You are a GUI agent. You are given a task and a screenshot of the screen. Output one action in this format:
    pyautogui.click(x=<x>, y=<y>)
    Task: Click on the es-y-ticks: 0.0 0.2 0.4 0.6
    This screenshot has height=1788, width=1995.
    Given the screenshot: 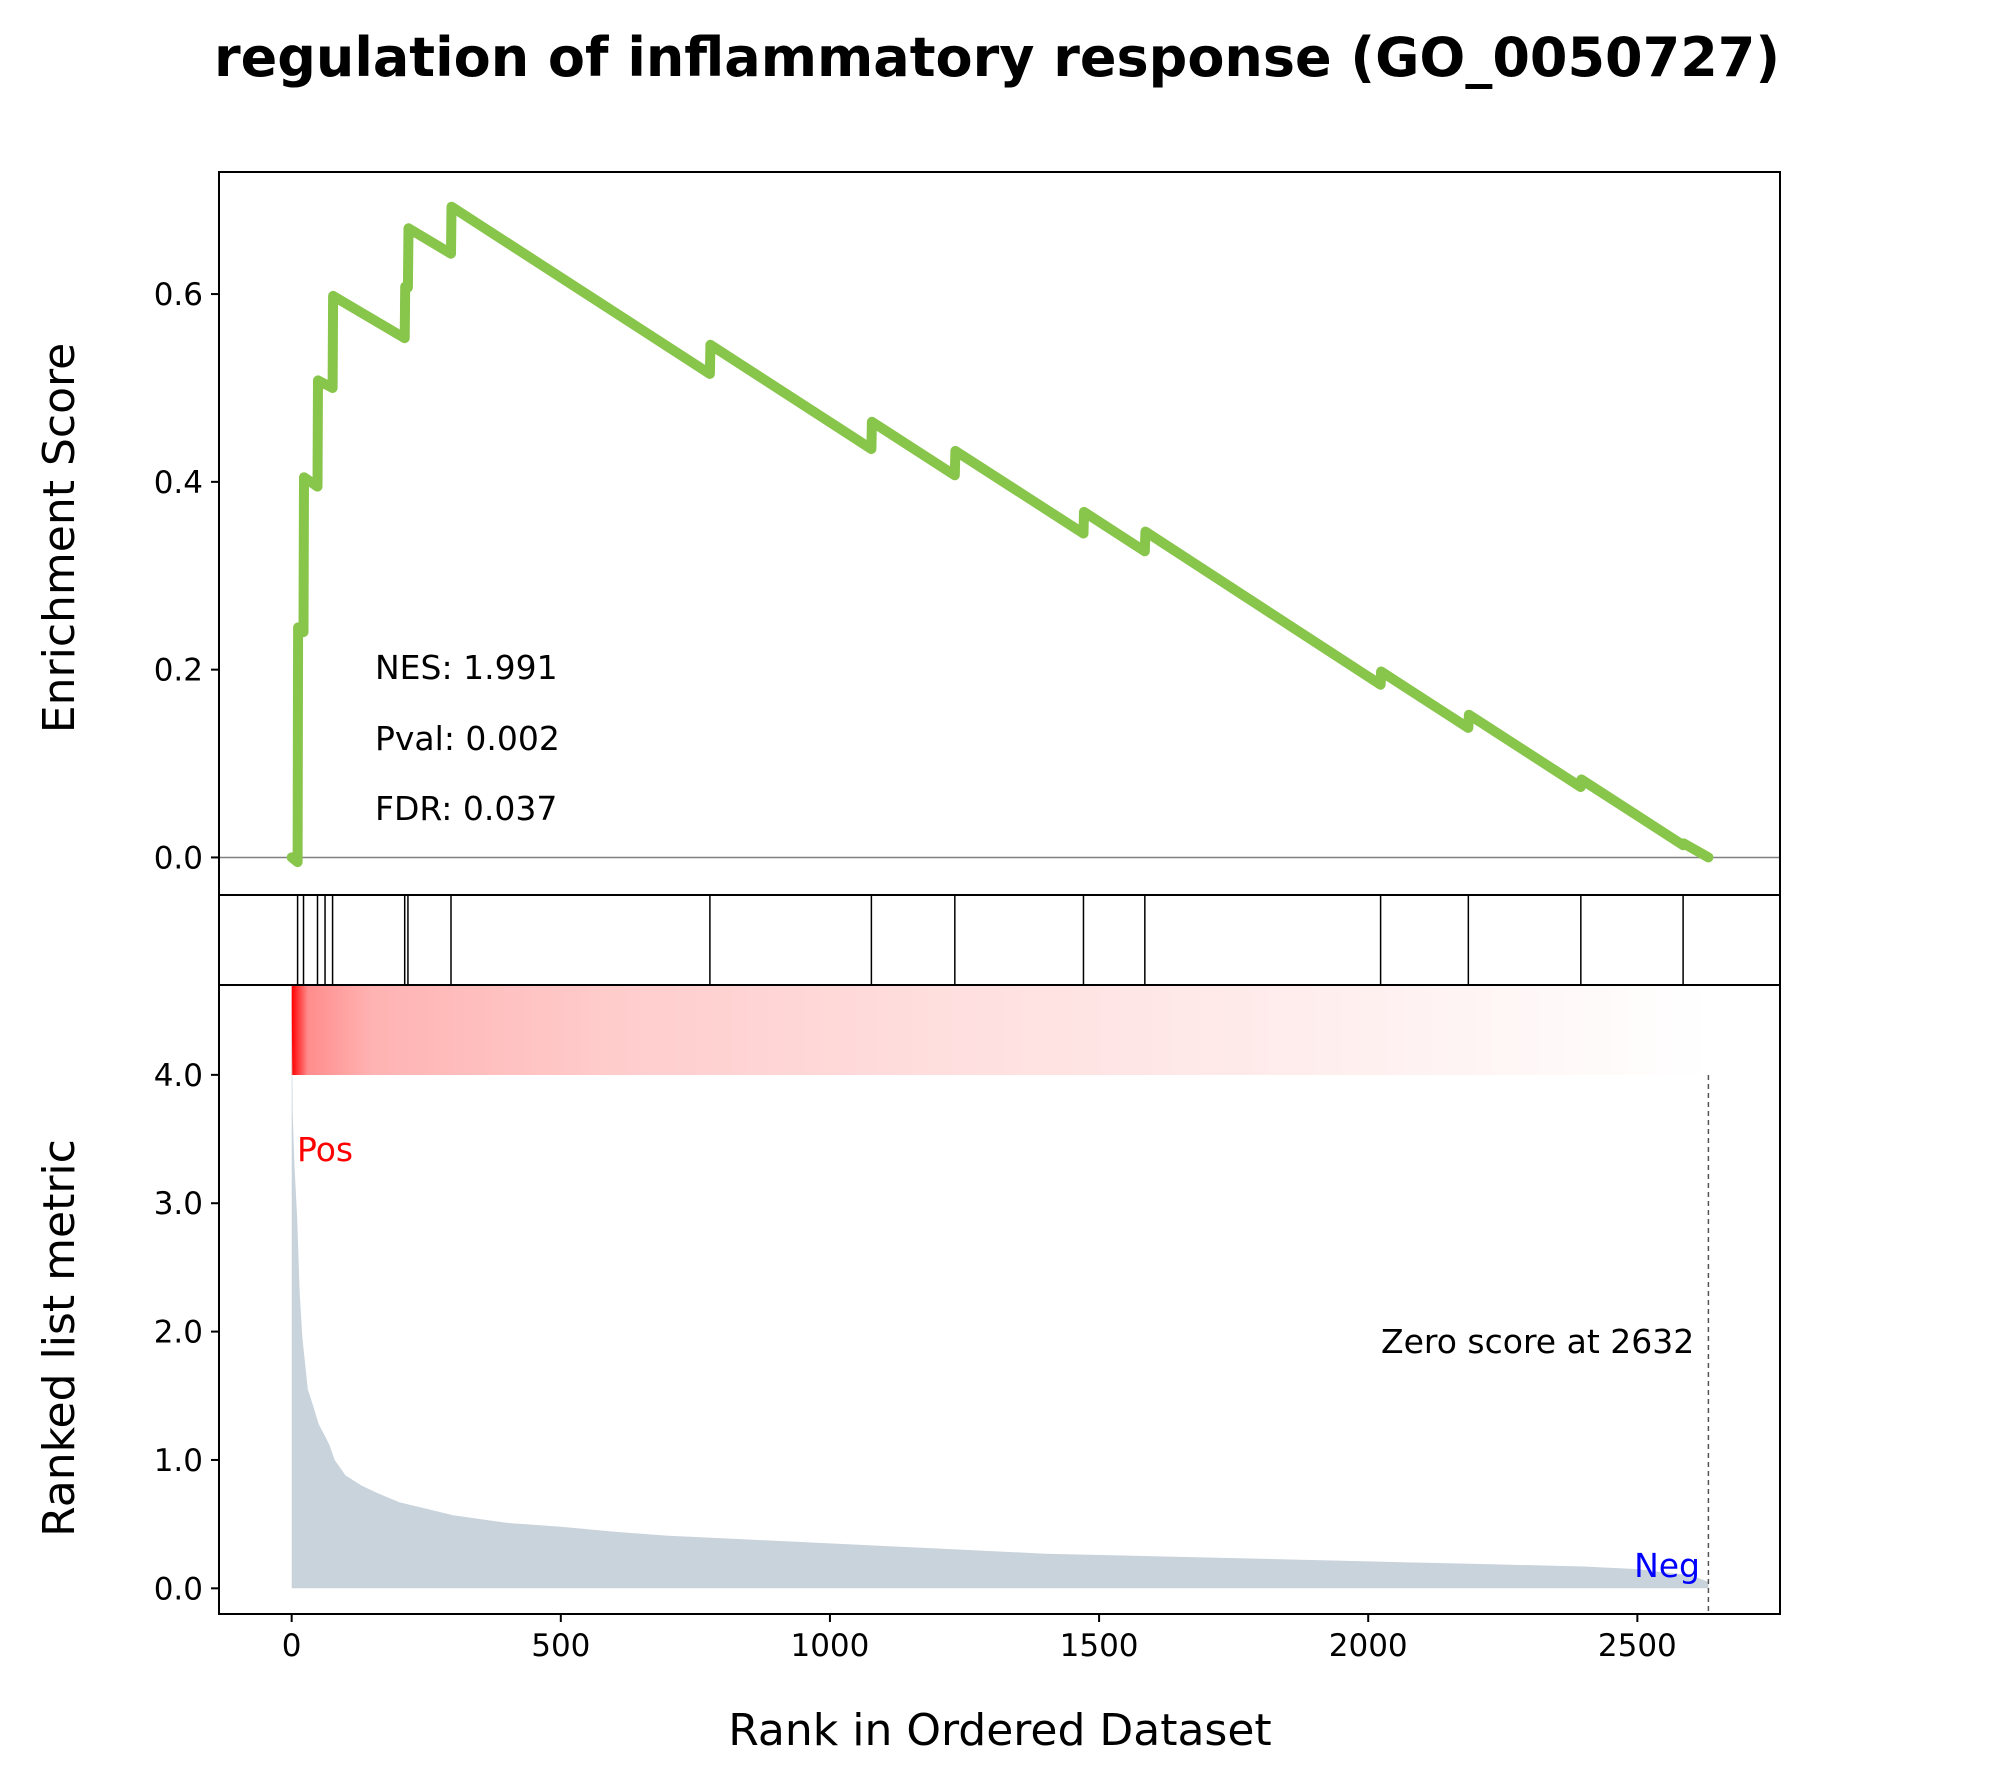 What is the action you would take?
    pyautogui.click(x=186, y=576)
    